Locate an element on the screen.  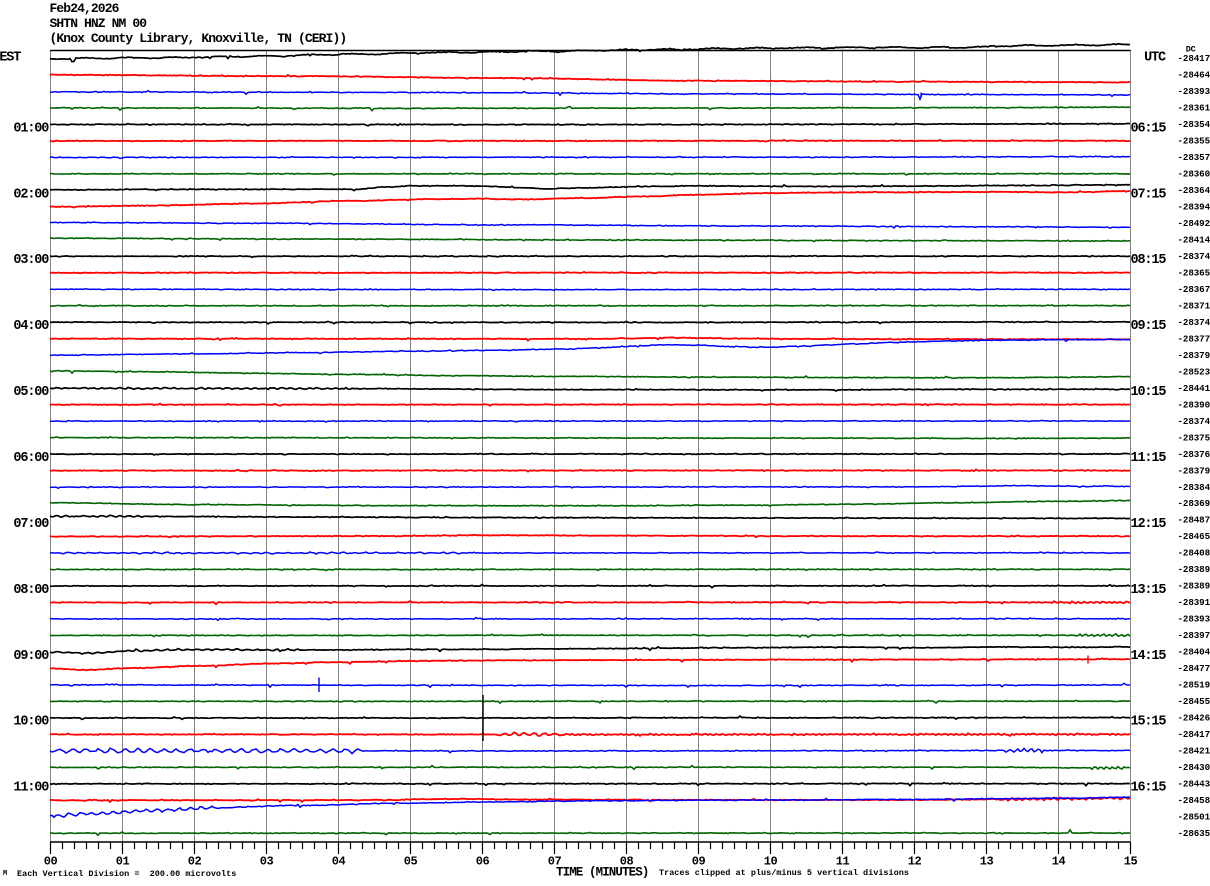
svg-text: 16:15 is located at coordinates (1149, 788).